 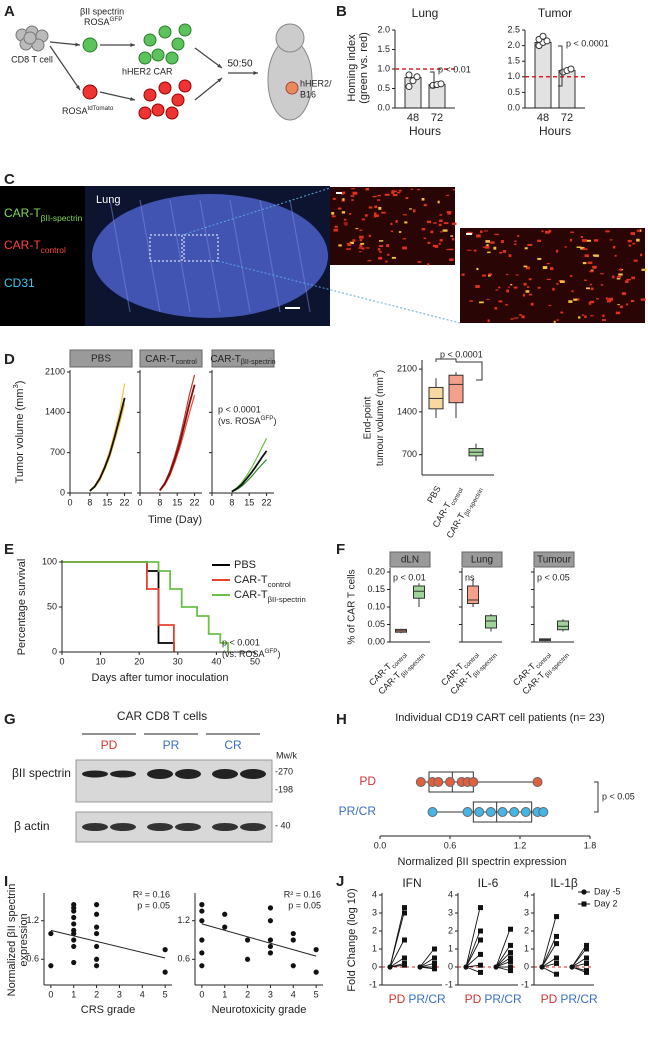 I want to click on y-tick-label: 1.2, so click(x=183, y=920).